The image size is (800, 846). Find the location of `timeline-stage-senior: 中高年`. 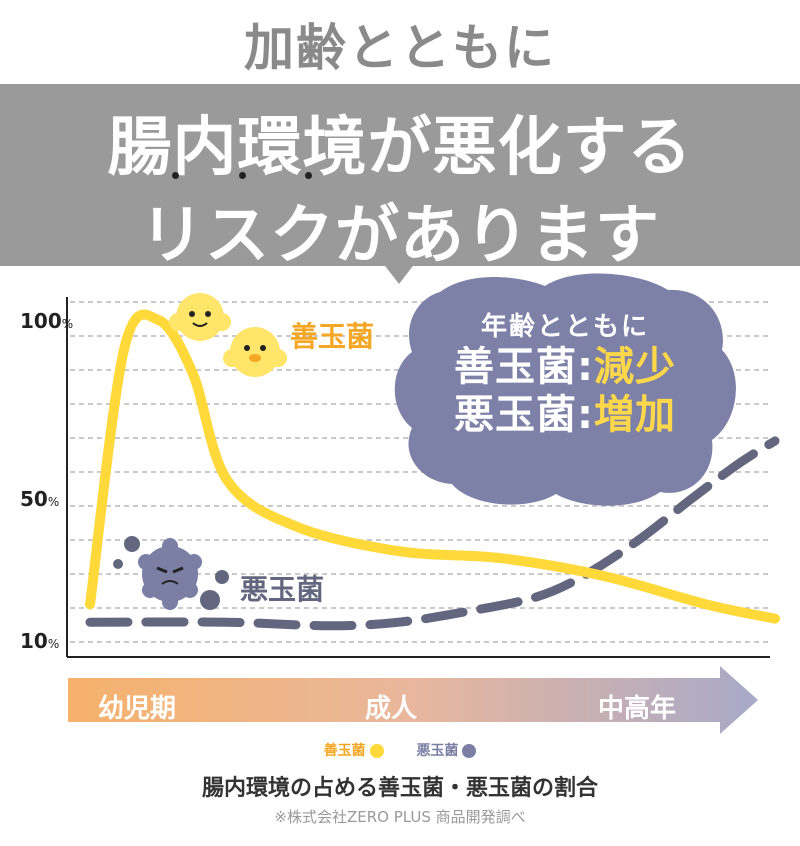

timeline-stage-senior: 中高年 is located at coordinates (637, 709).